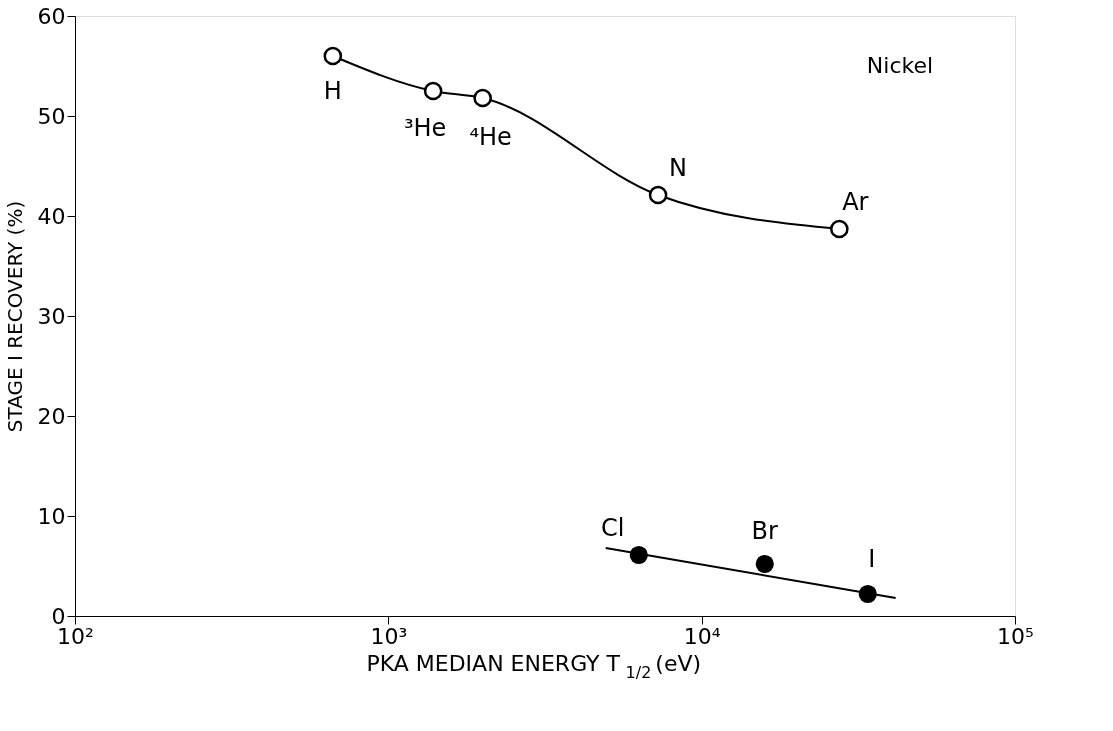 This screenshot has height=731, width=1113. I want to click on y-tick-label: 30, so click(51, 316).